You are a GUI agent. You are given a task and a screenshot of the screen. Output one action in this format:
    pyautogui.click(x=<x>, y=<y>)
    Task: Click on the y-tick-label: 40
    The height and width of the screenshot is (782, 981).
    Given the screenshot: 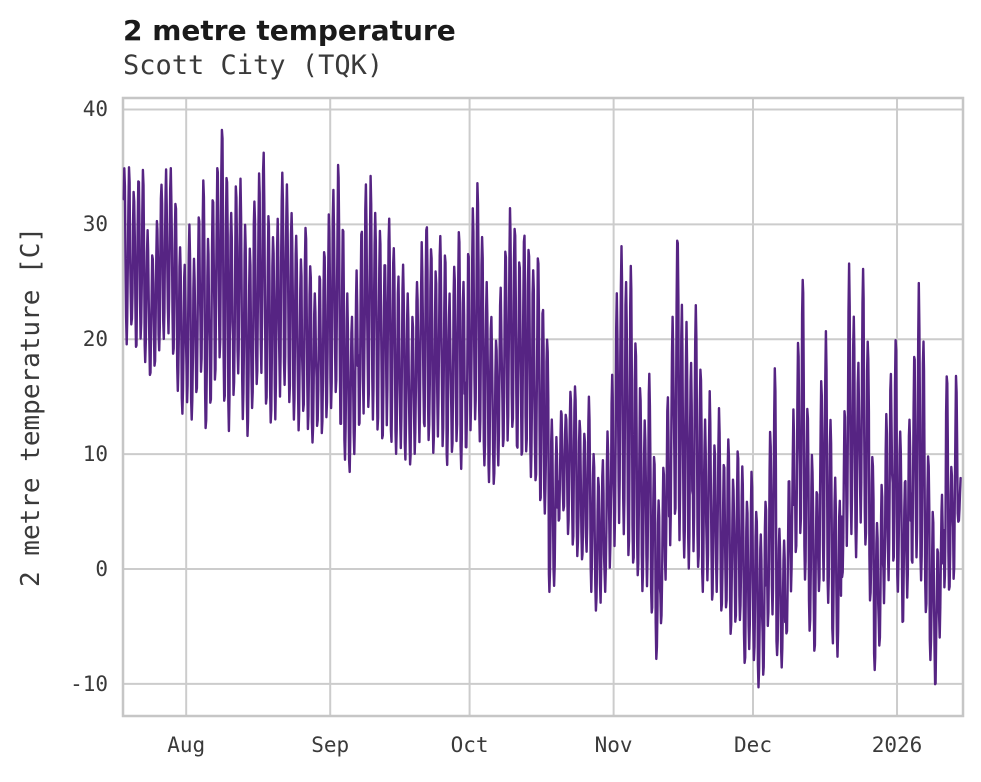 What is the action you would take?
    pyautogui.click(x=95, y=109)
    